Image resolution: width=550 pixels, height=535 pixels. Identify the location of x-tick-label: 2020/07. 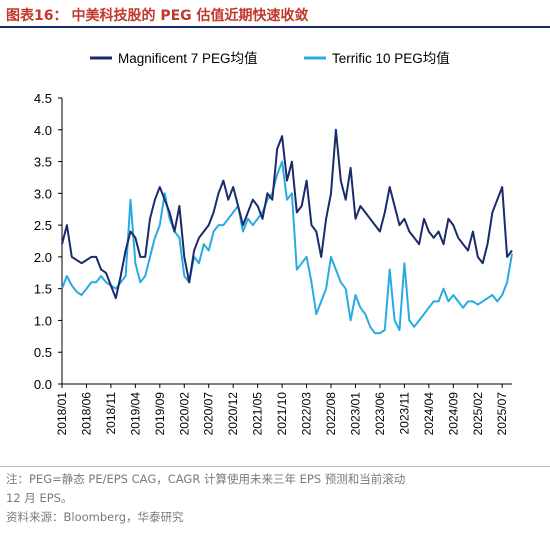
(209, 414).